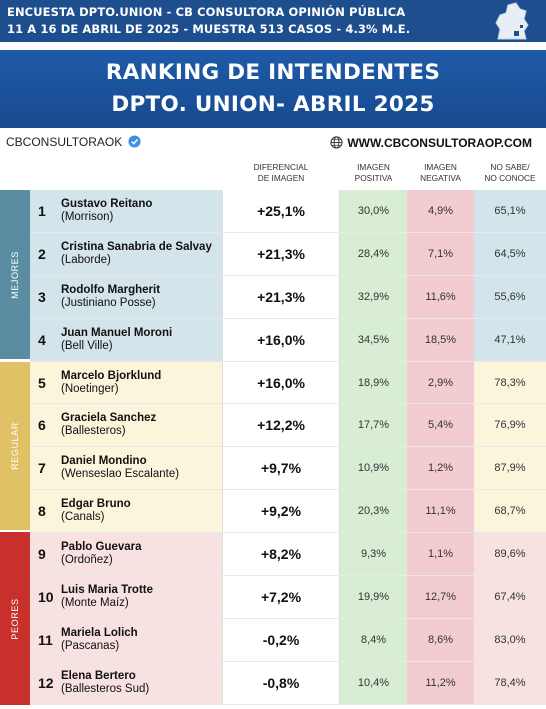  I want to click on rank-number: 1, so click(42, 211).